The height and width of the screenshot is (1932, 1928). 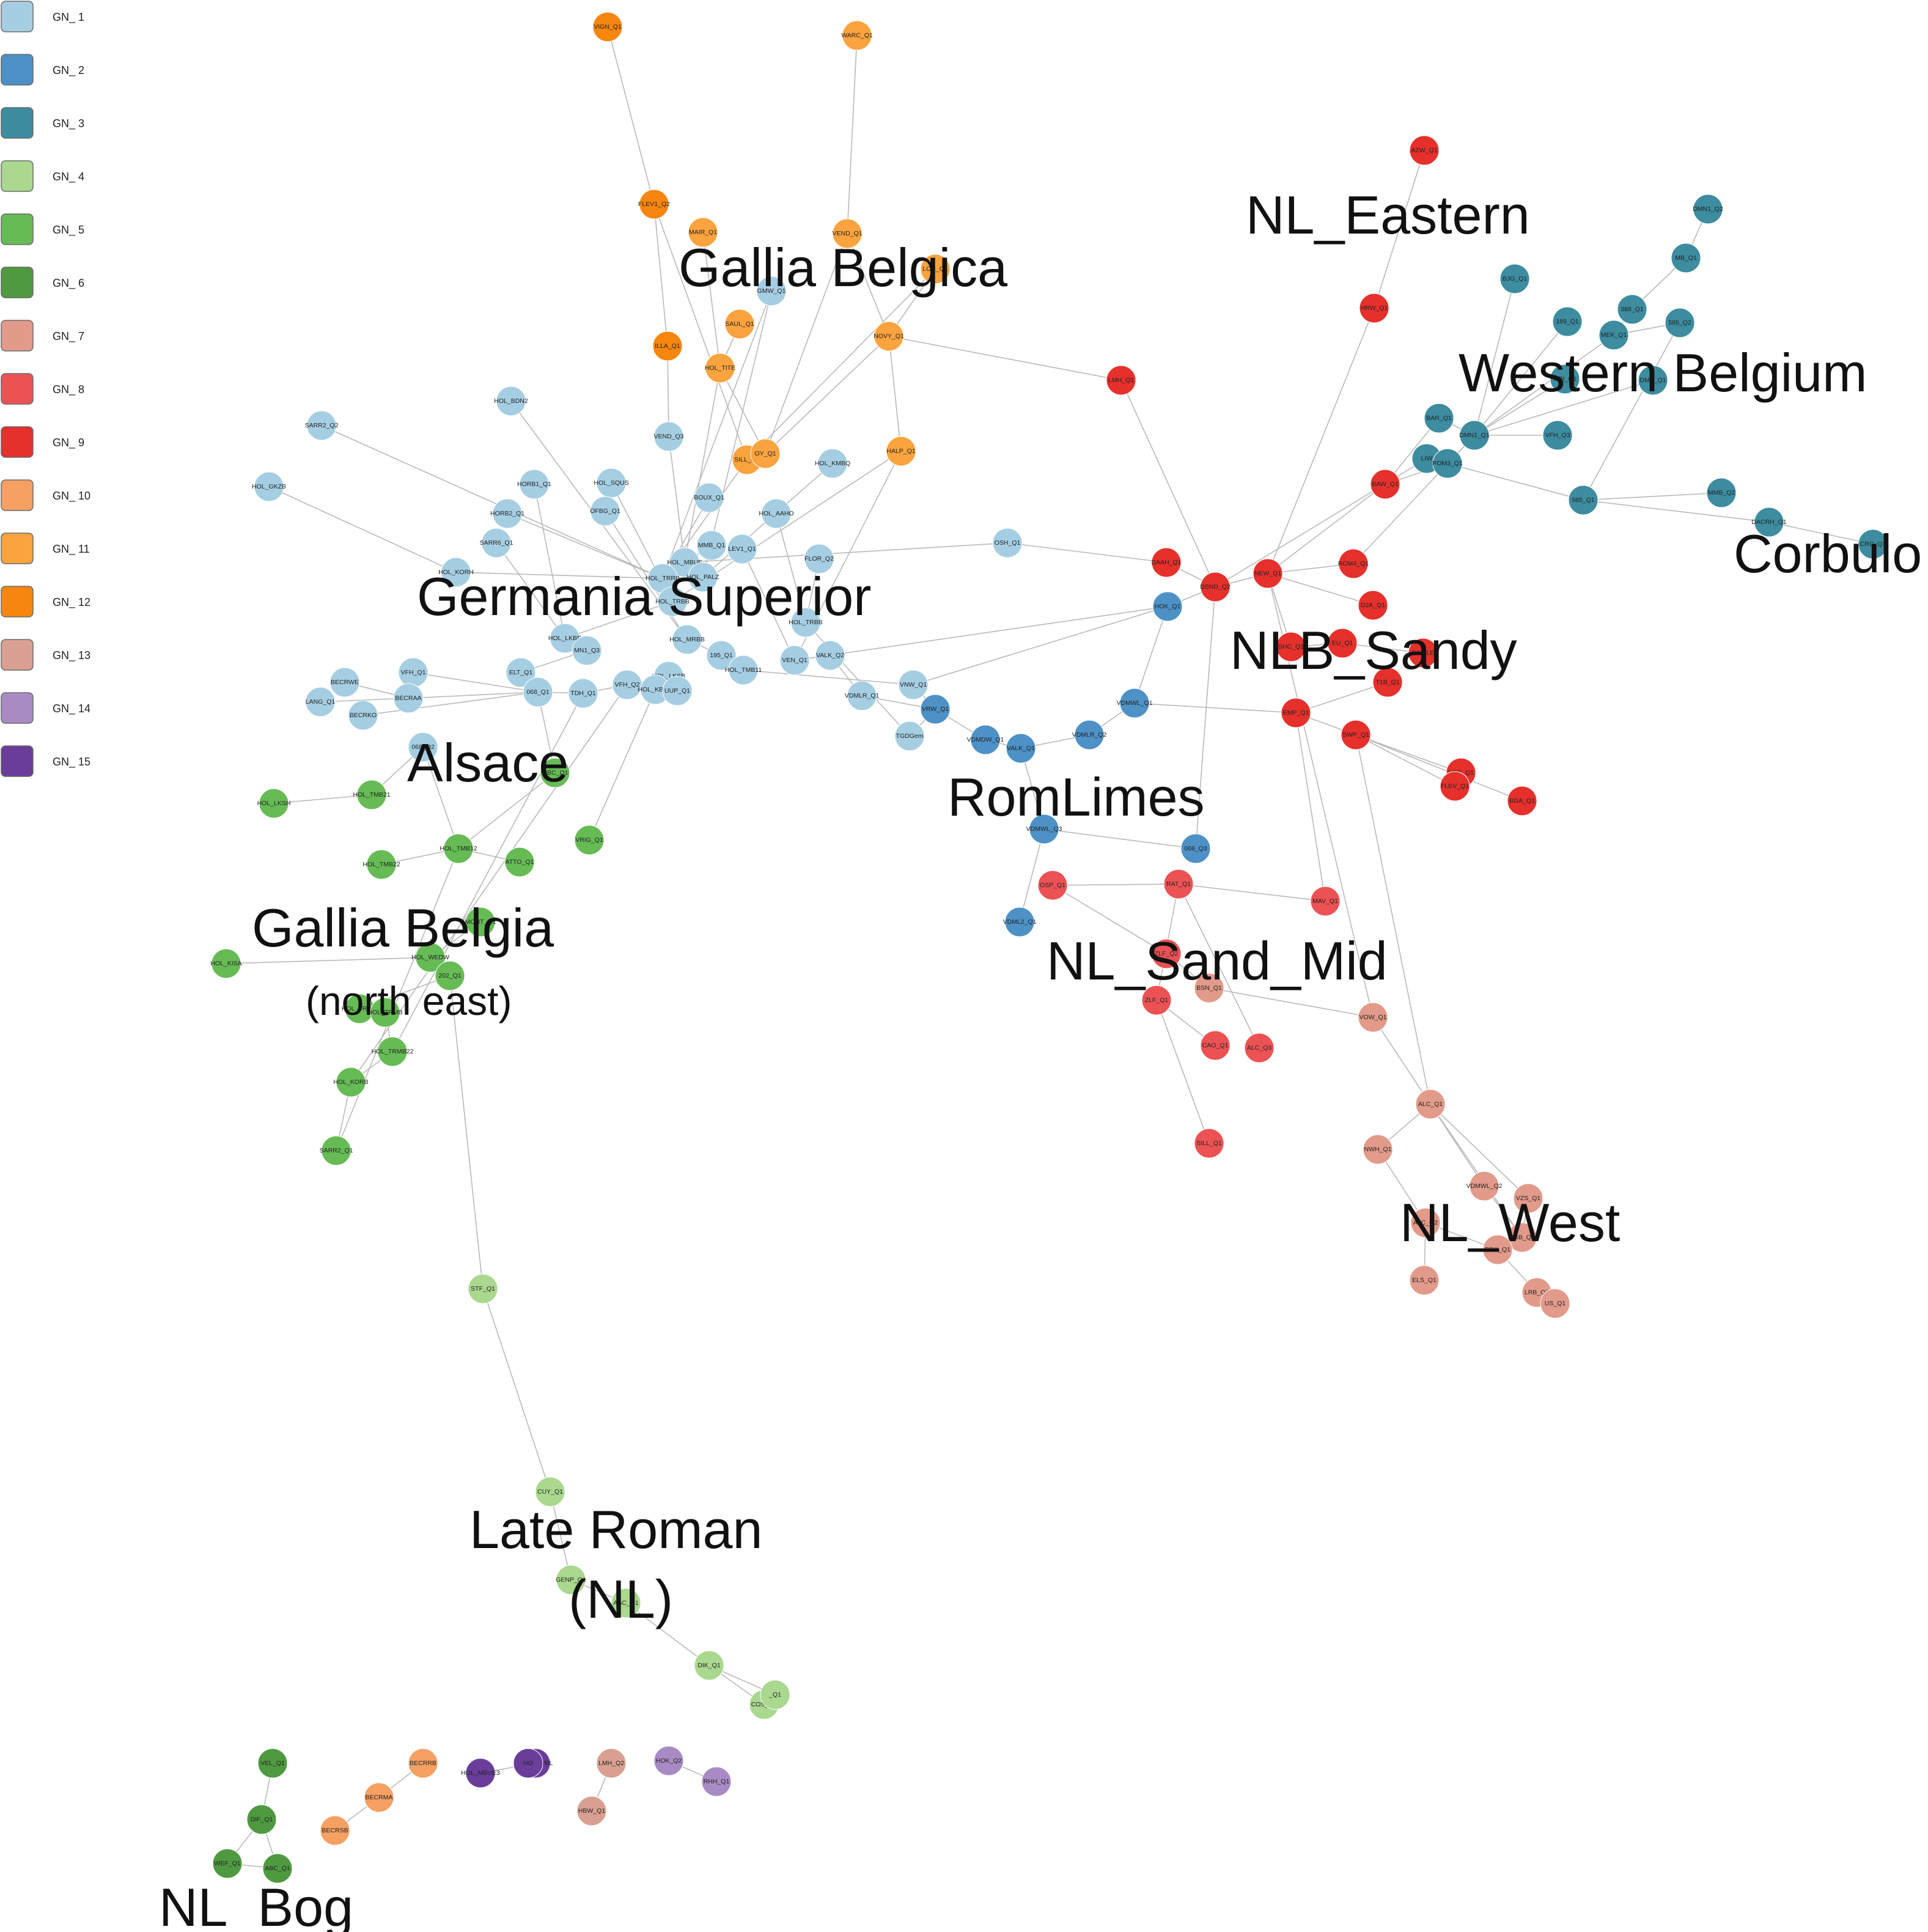 What do you see at coordinates (1423, 653) in the screenshot?
I see `node-label: DEMLE` at bounding box center [1423, 653].